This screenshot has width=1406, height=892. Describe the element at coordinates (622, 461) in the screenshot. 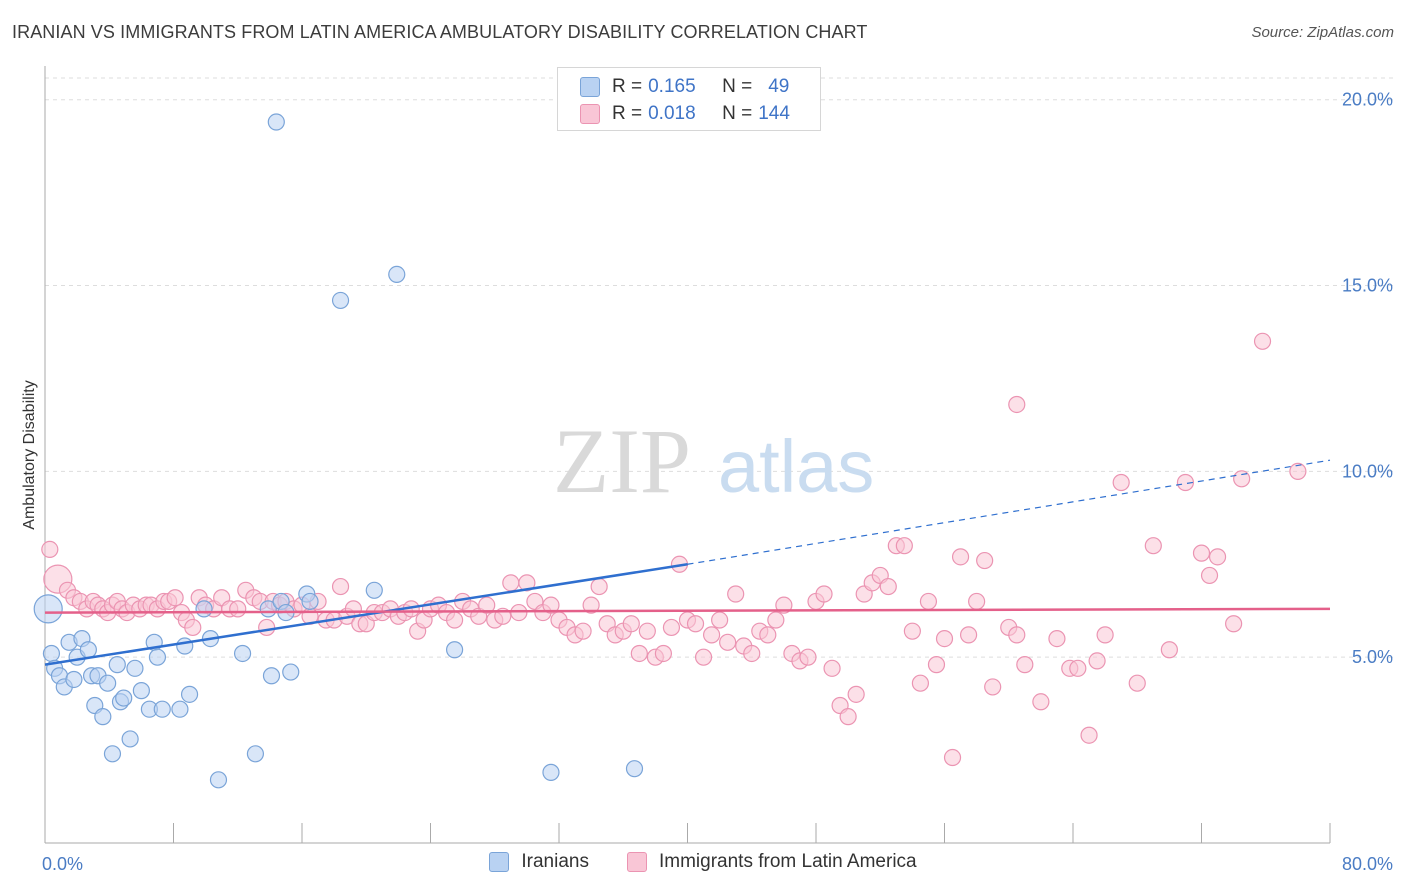

I see `watermark-zip: ZIP` at that location.